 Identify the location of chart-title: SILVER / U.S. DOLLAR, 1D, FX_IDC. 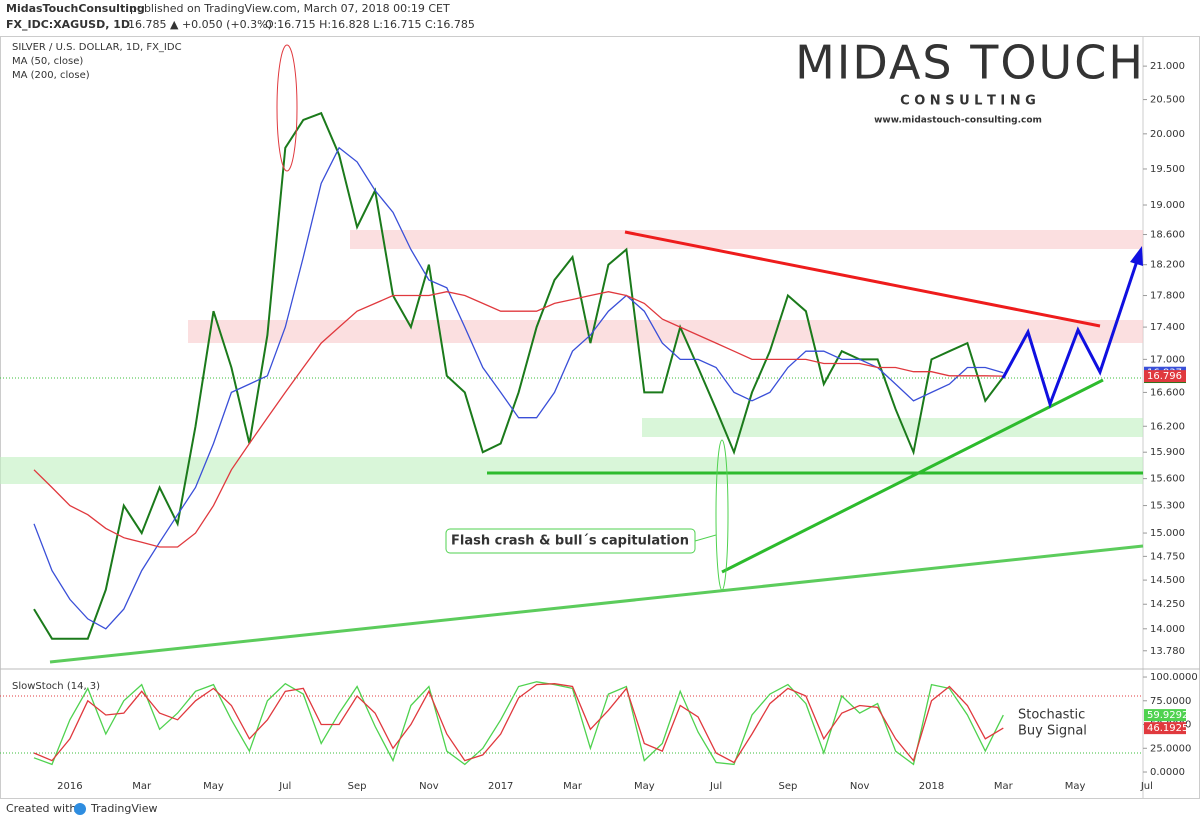
(97, 47).